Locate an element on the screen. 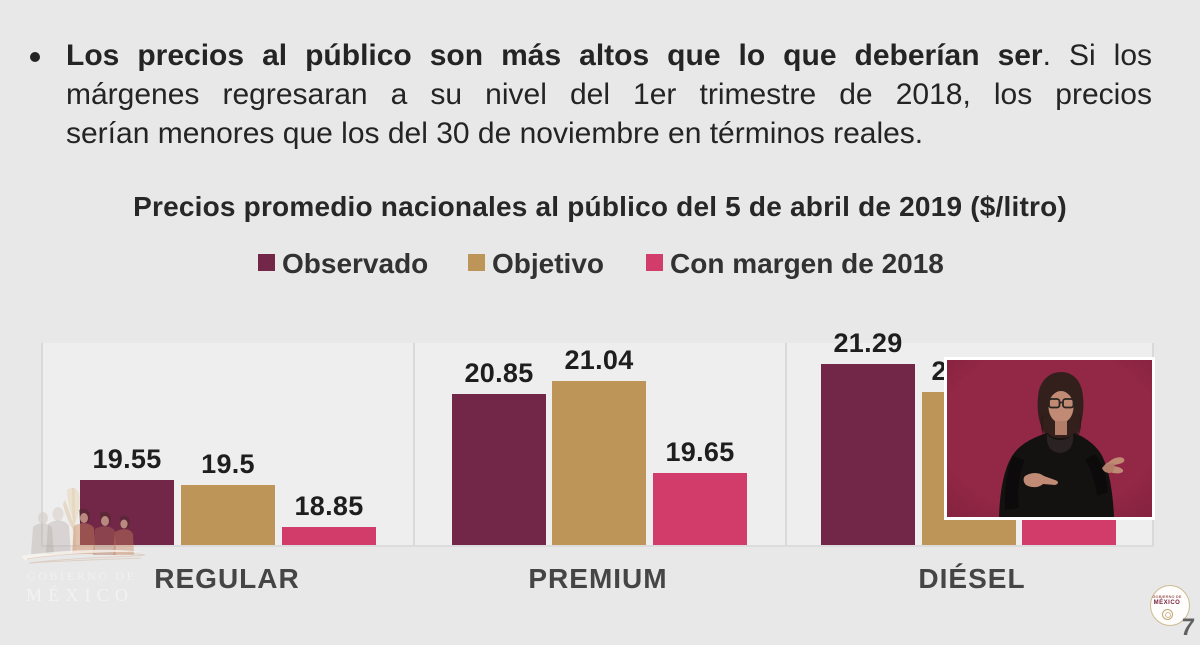  svg-text: GOBIERNO DE is located at coordinates (82, 576).